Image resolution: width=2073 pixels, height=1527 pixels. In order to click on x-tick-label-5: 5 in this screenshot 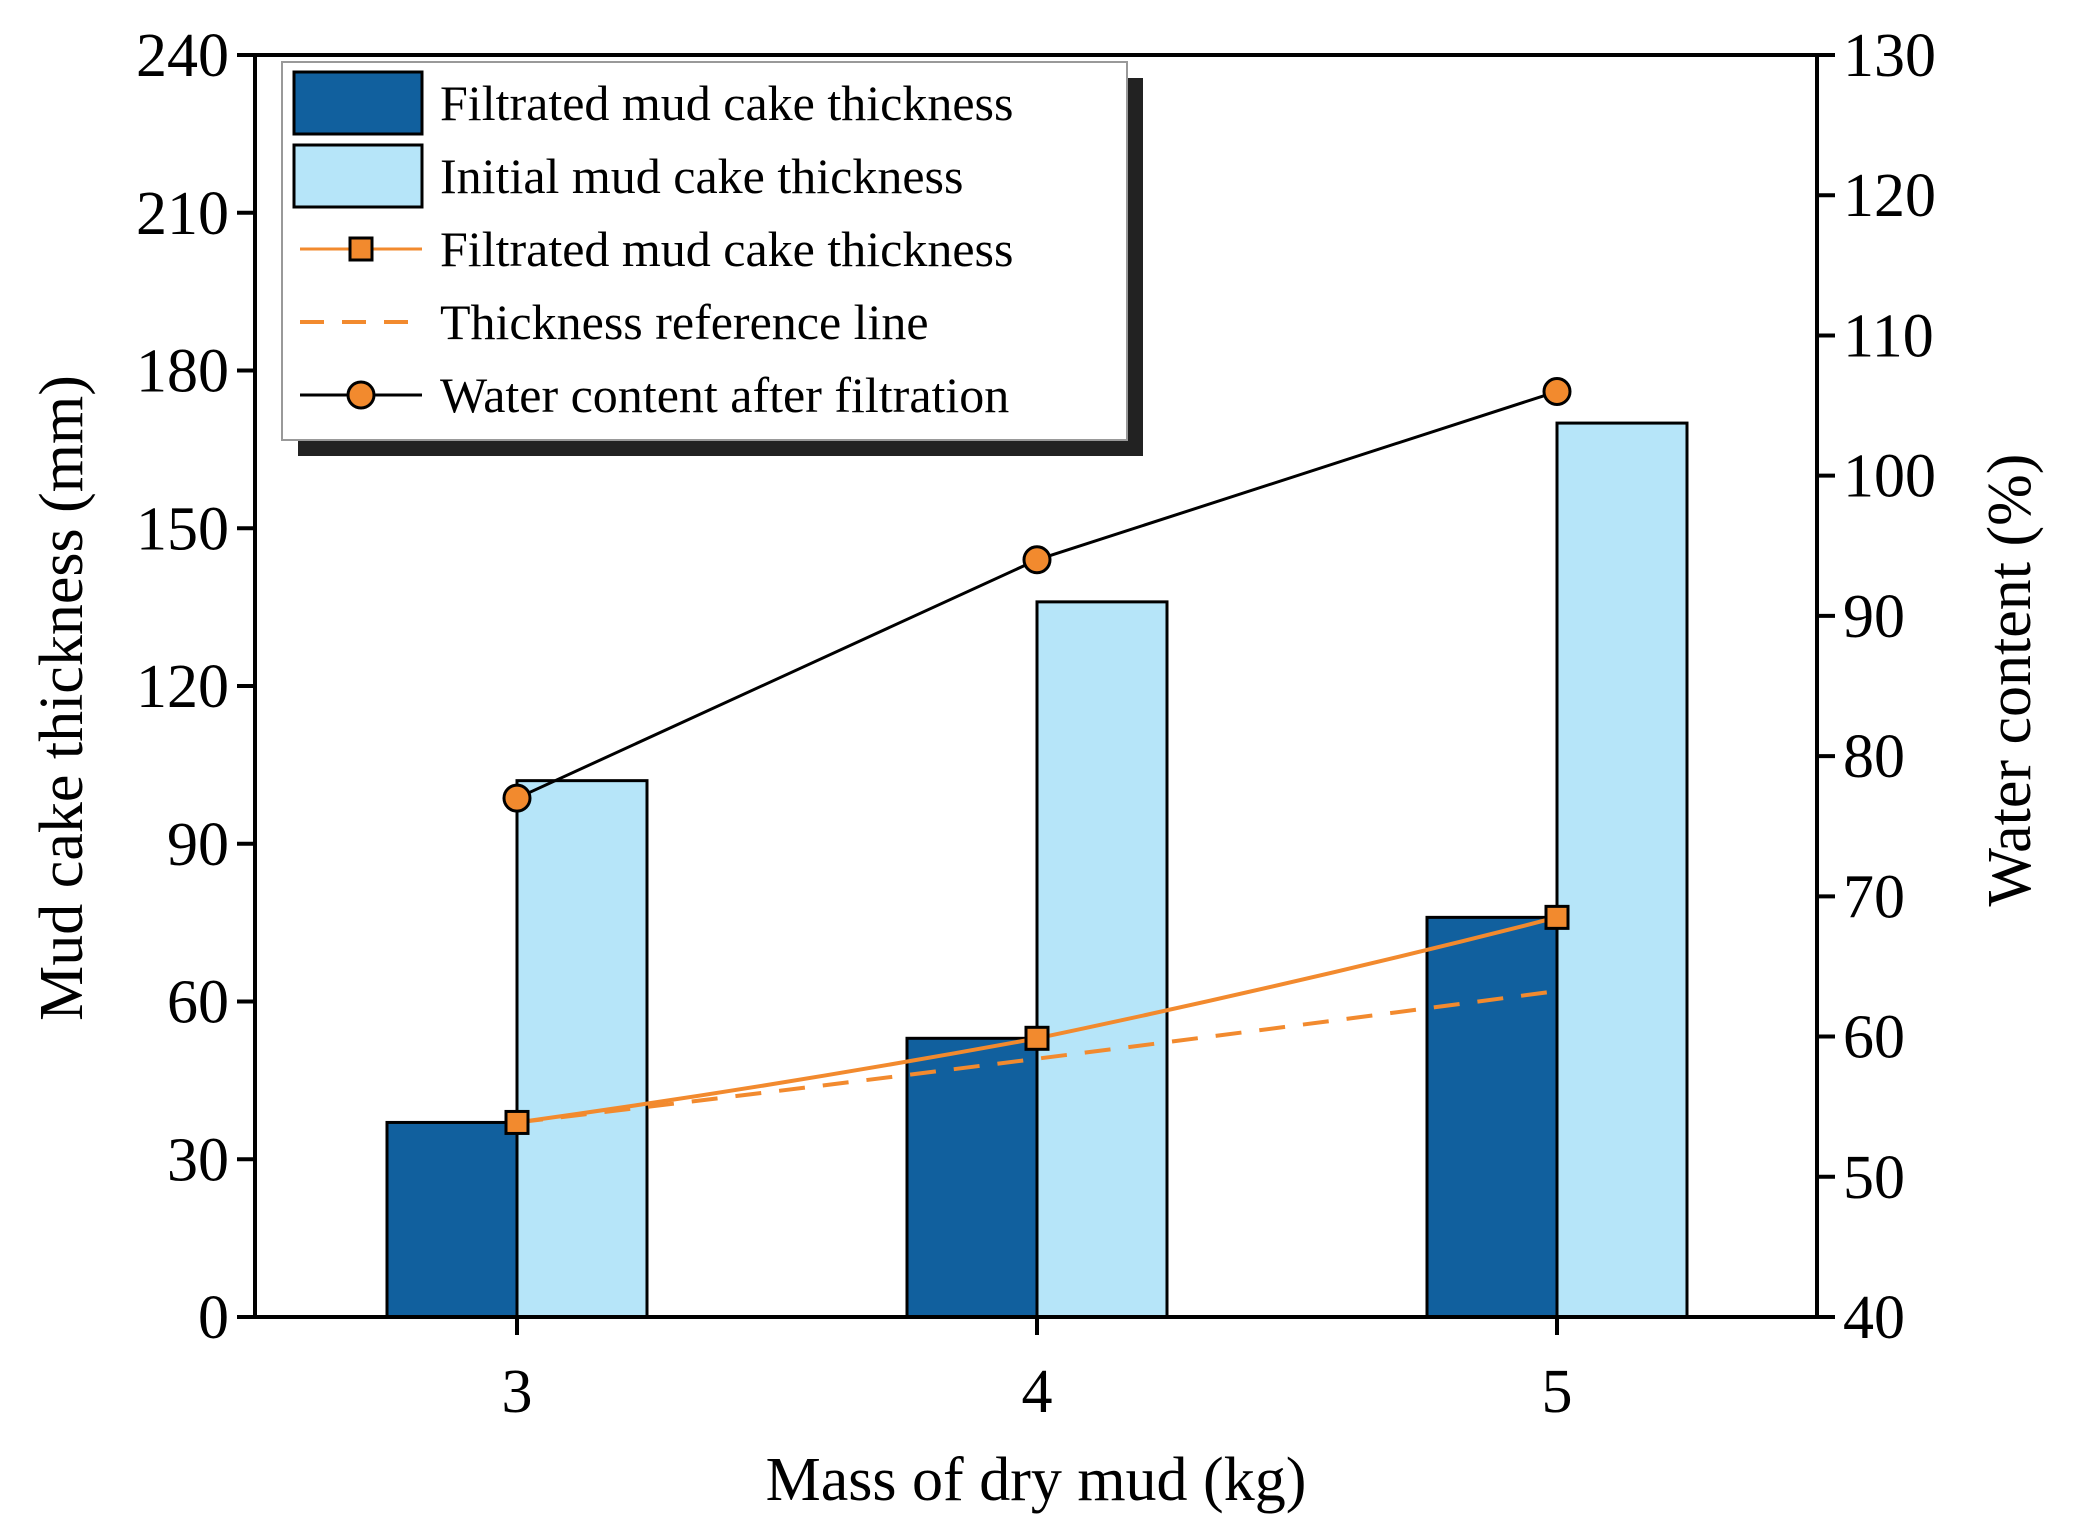, I will do `click(1557, 1392)`.